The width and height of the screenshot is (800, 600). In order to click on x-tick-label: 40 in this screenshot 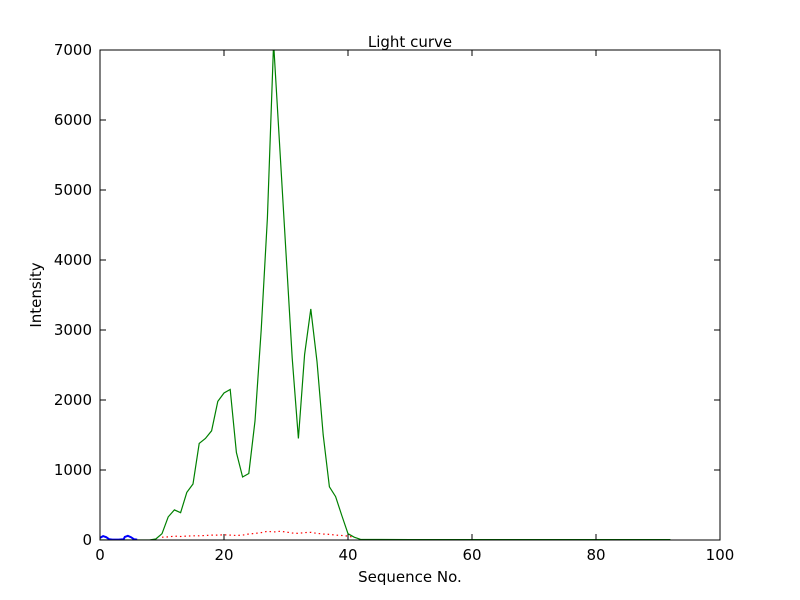, I will do `click(347, 555)`.